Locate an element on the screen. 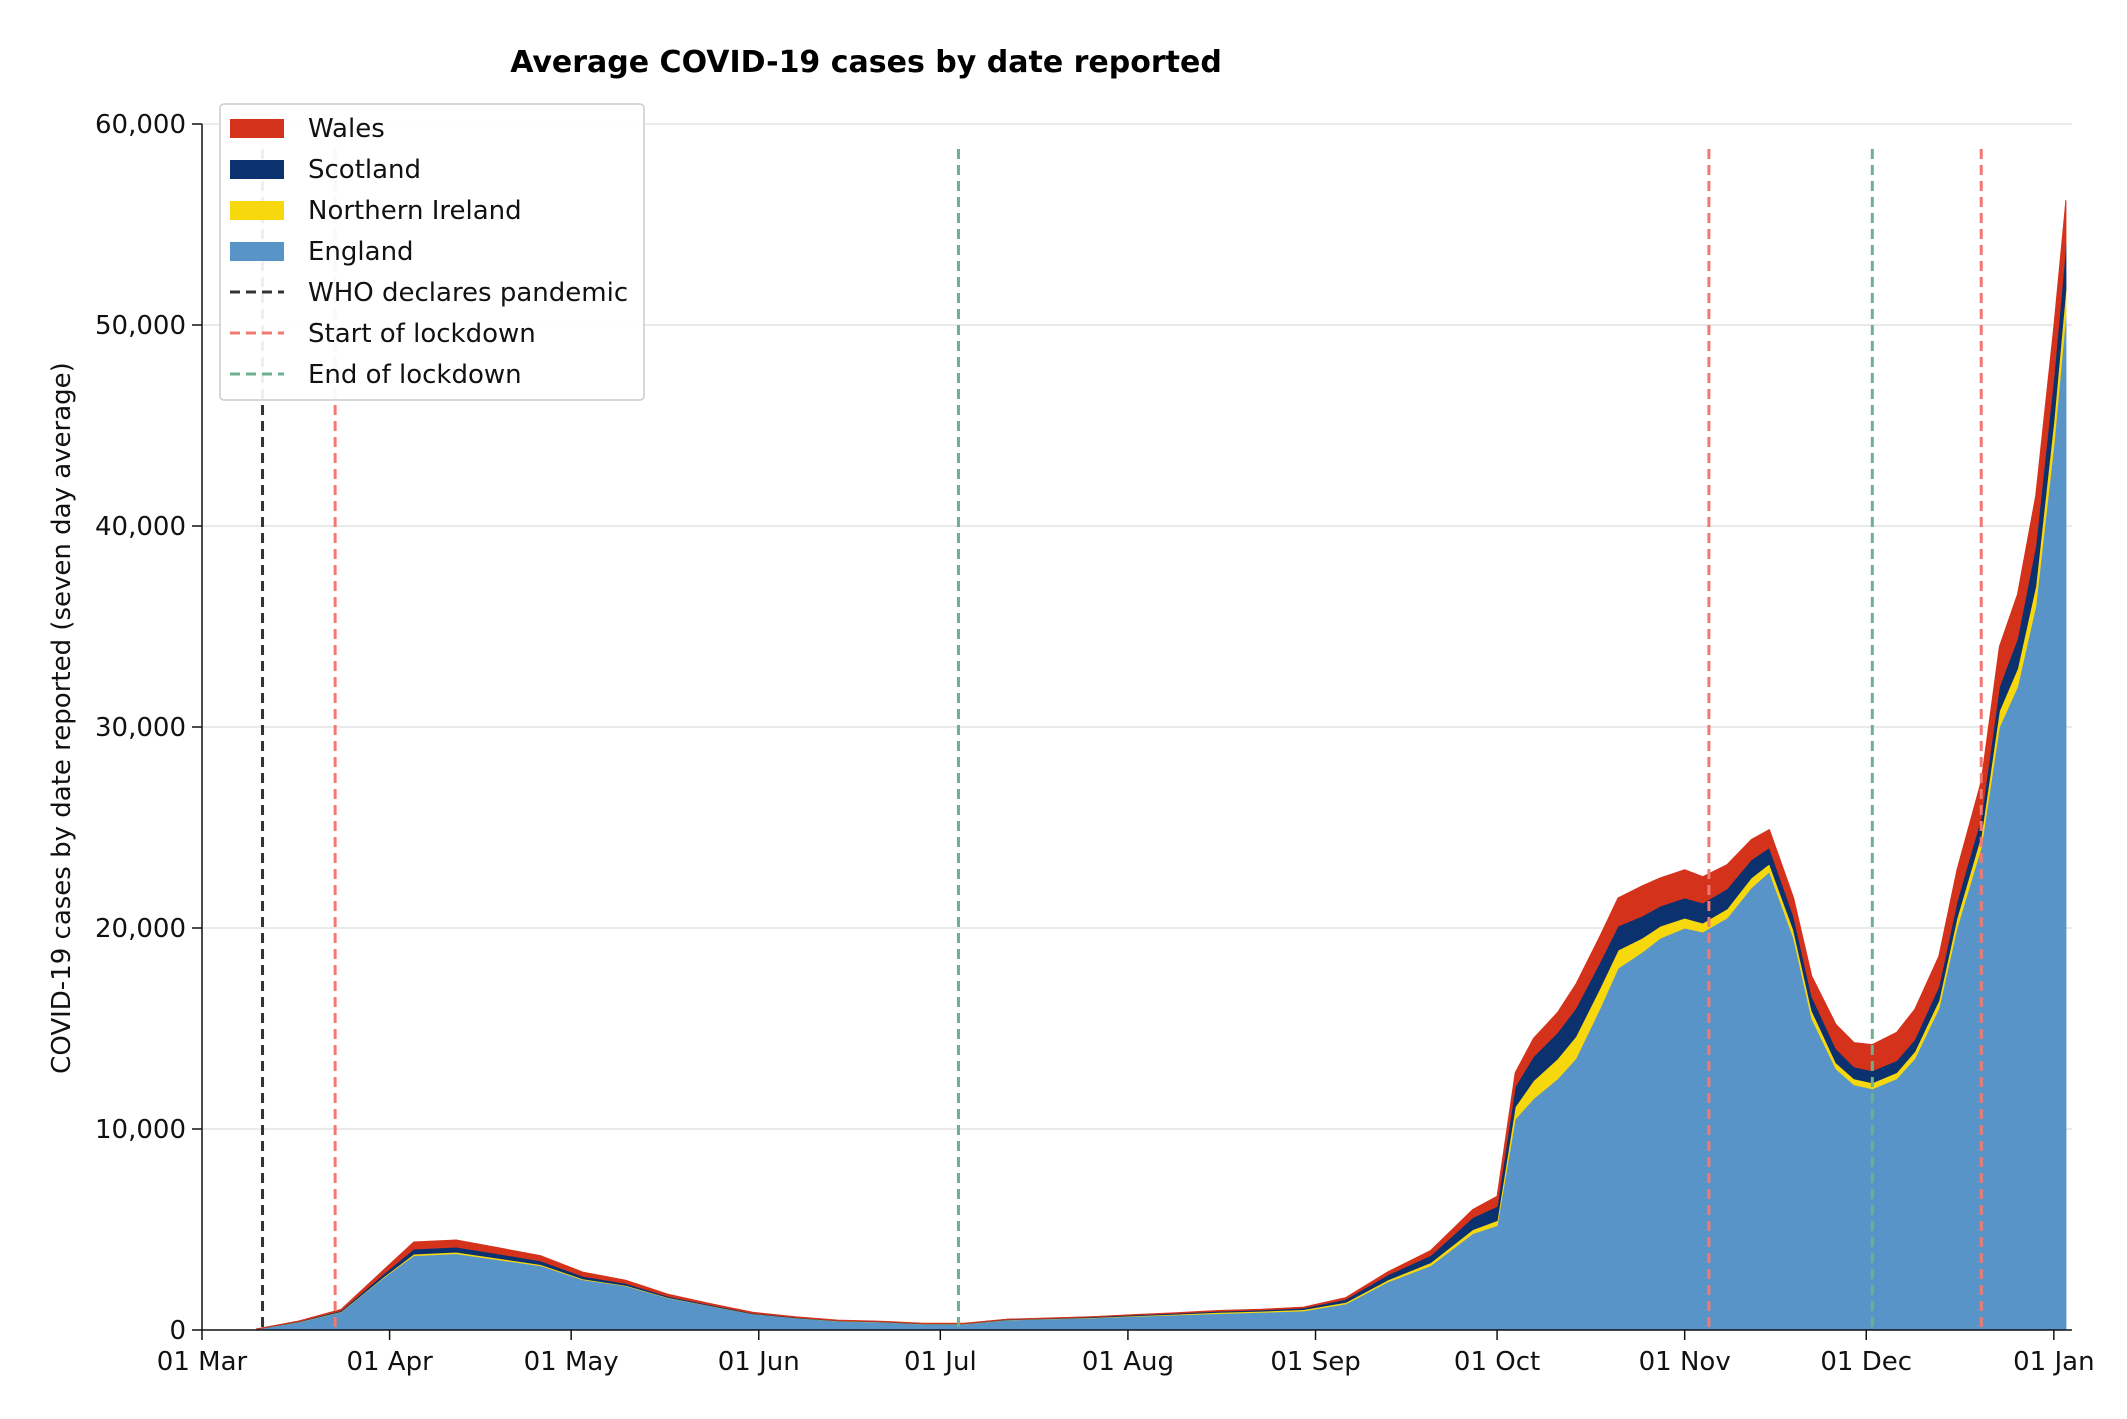  x-tick-label-10: 01 Jan is located at coordinates (2053, 1362).